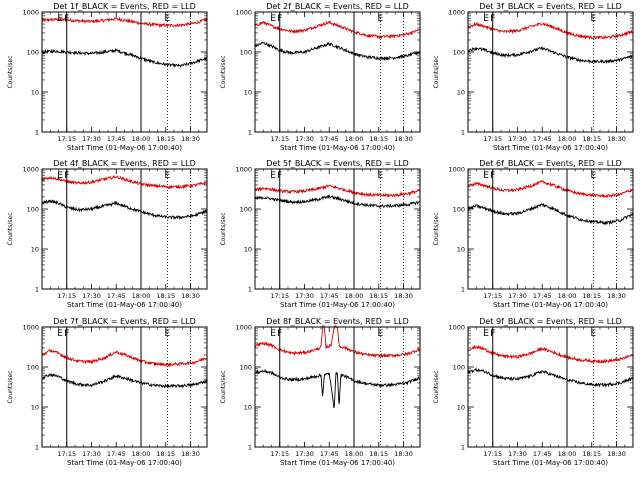 Image resolution: width=640 pixels, height=480 pixels. I want to click on chart-title: Det 6f_BLACK = Events, RED = LLD, so click(550, 163).